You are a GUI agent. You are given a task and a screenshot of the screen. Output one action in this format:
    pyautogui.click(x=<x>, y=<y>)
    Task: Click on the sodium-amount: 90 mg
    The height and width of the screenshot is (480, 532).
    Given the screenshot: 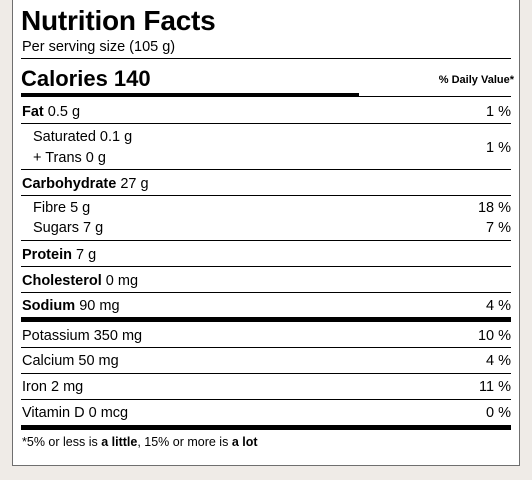 What is the action you would take?
    pyautogui.click(x=99, y=306)
    